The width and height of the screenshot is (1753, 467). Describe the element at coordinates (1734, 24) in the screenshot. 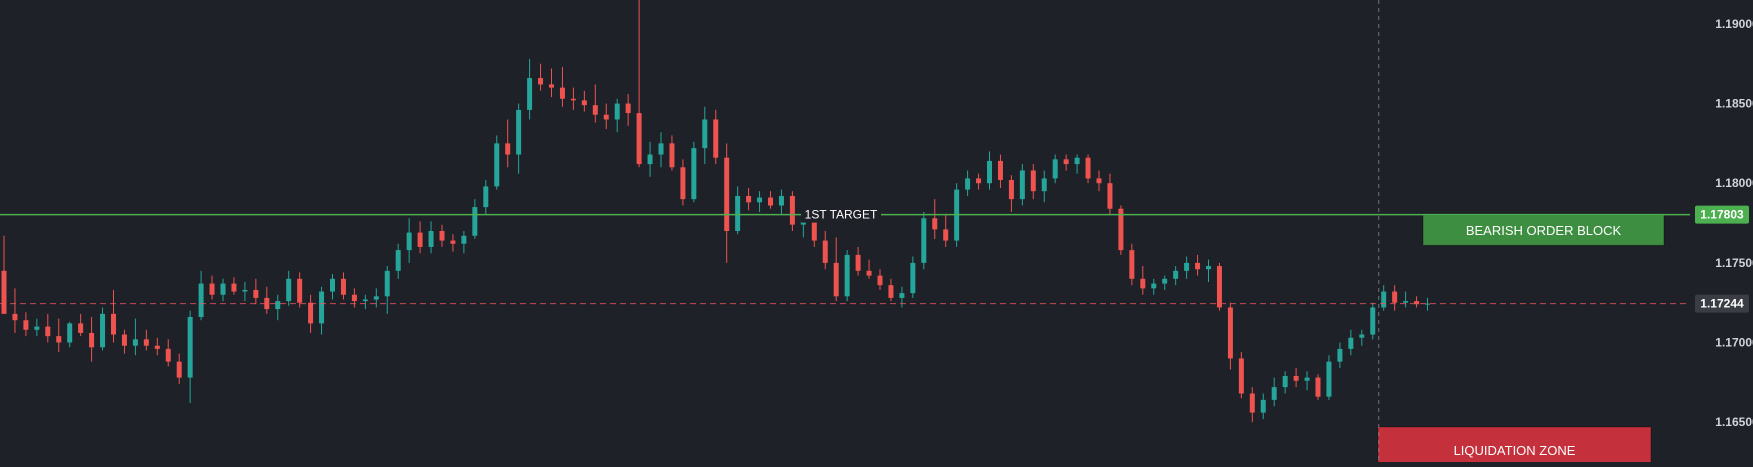

I see `y-tick-label: 1.19000` at that location.